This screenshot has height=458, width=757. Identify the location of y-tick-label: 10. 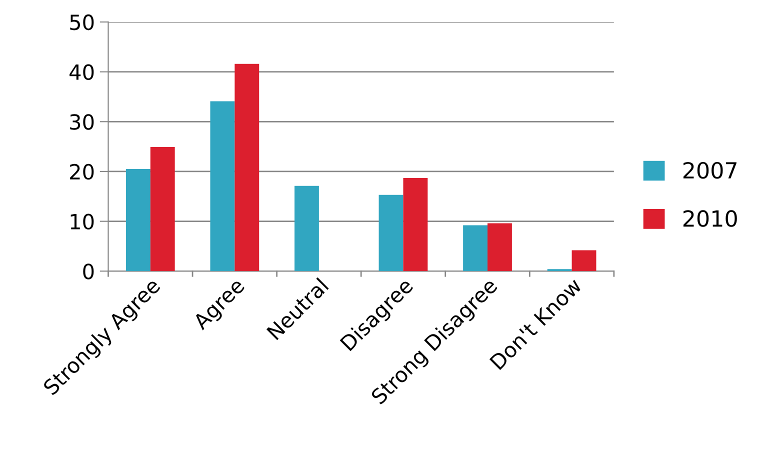
(82, 222).